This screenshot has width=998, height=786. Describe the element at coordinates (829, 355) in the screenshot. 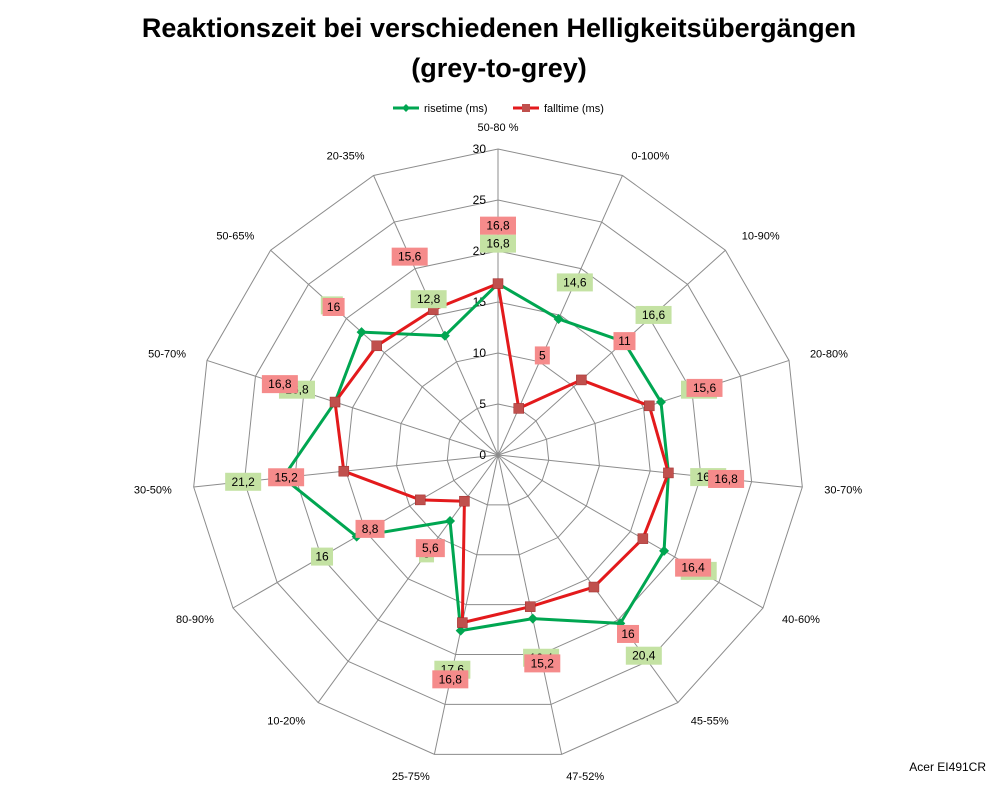

I see `category-label: 20-80%` at that location.